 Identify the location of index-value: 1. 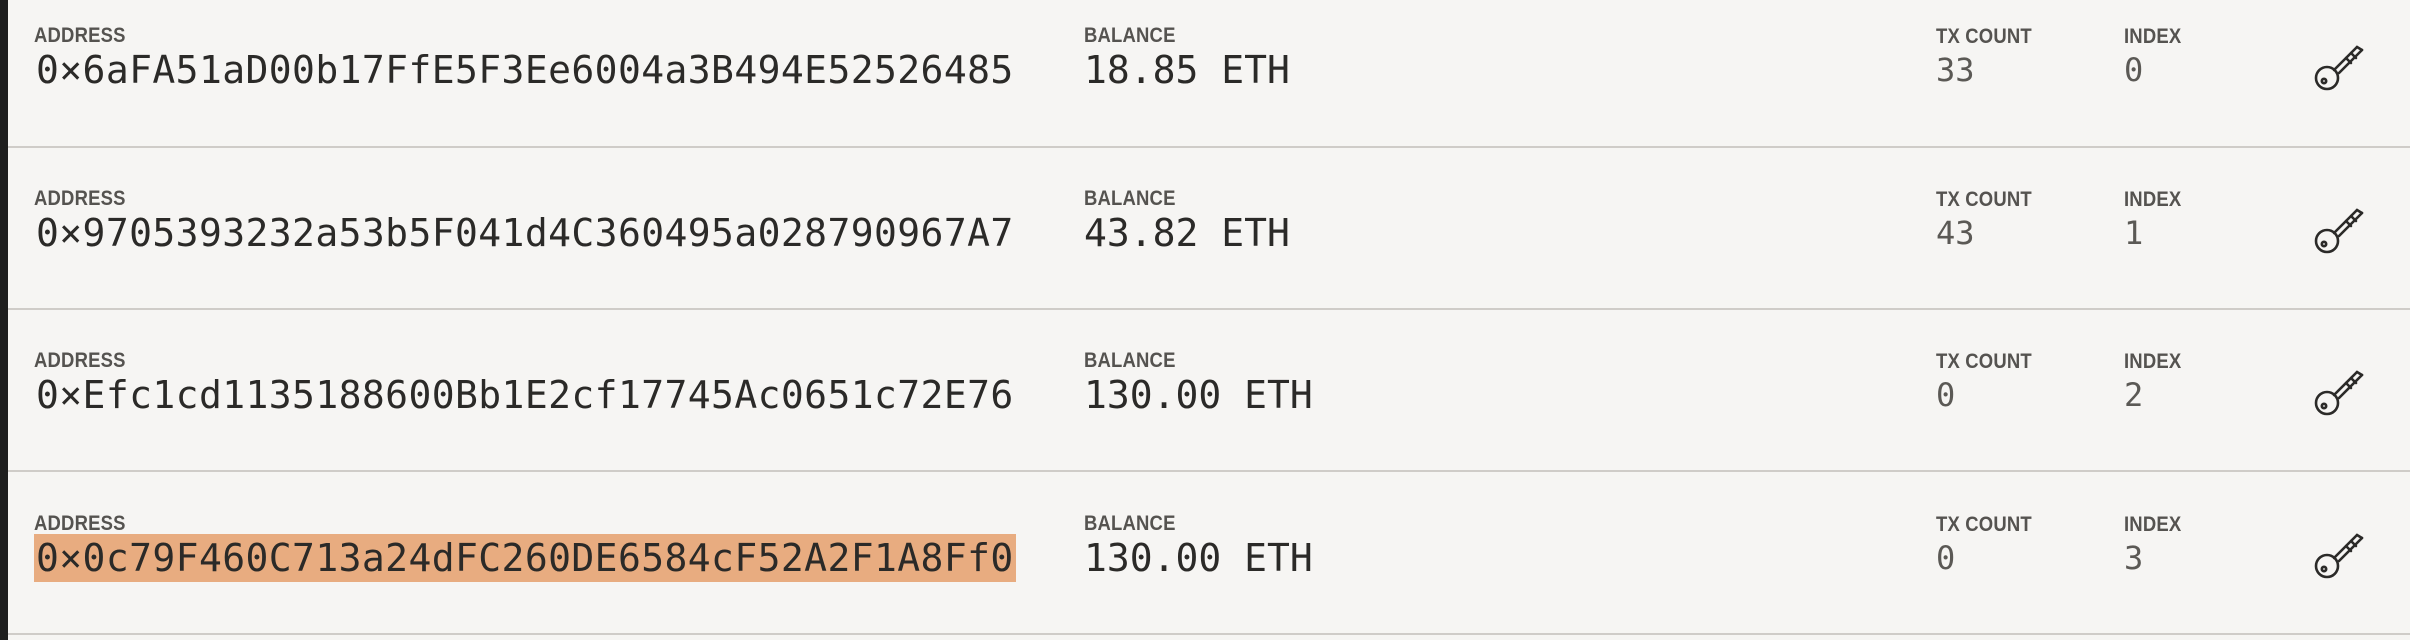
(2134, 233).